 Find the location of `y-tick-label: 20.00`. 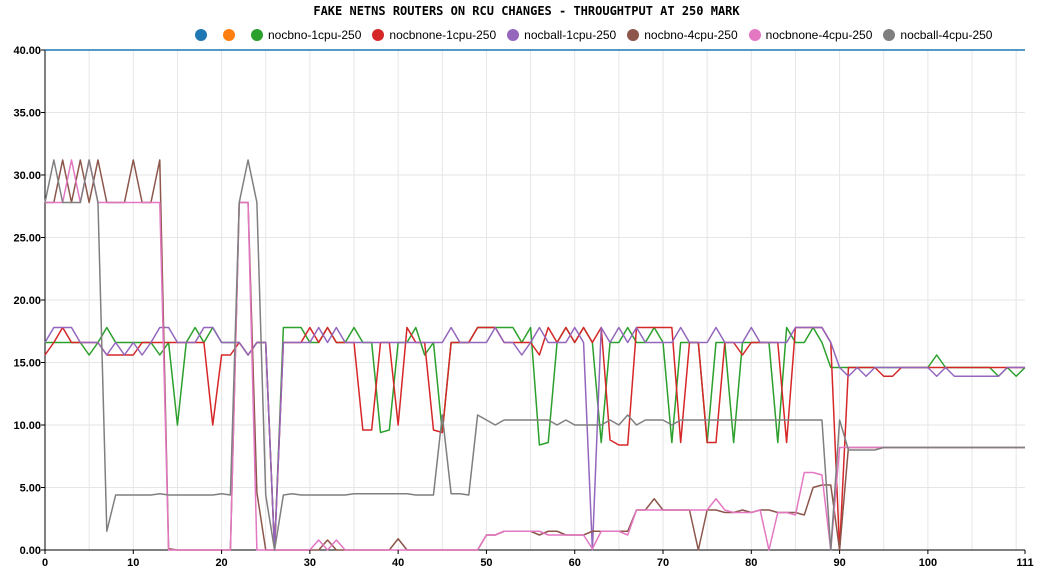

y-tick-label: 20.00 is located at coordinates (27, 301).